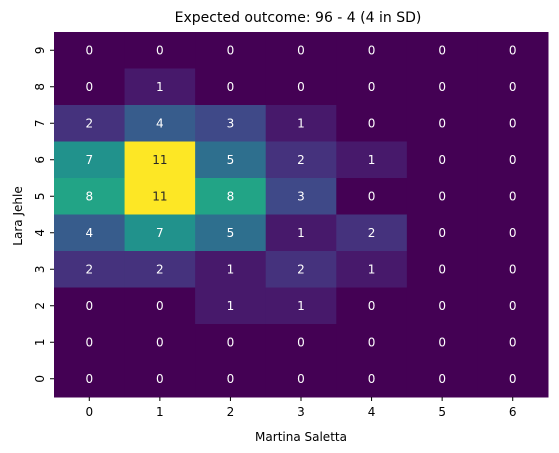  I want to click on cell-label-r7-c1: 4, so click(160, 123).